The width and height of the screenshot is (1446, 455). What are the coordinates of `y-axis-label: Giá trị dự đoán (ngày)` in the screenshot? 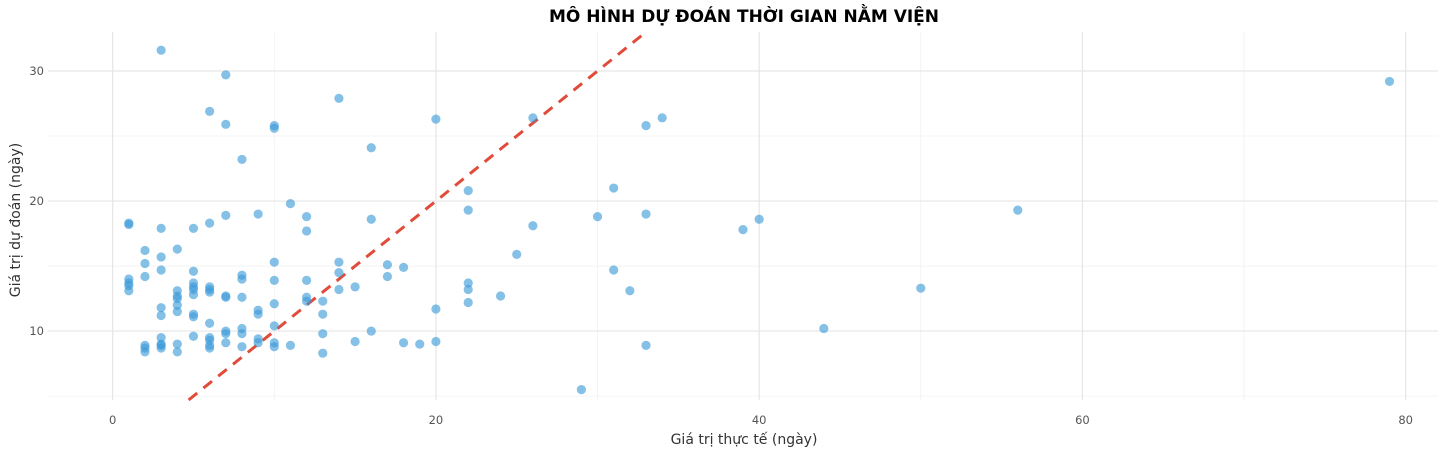 It's located at (16, 220).